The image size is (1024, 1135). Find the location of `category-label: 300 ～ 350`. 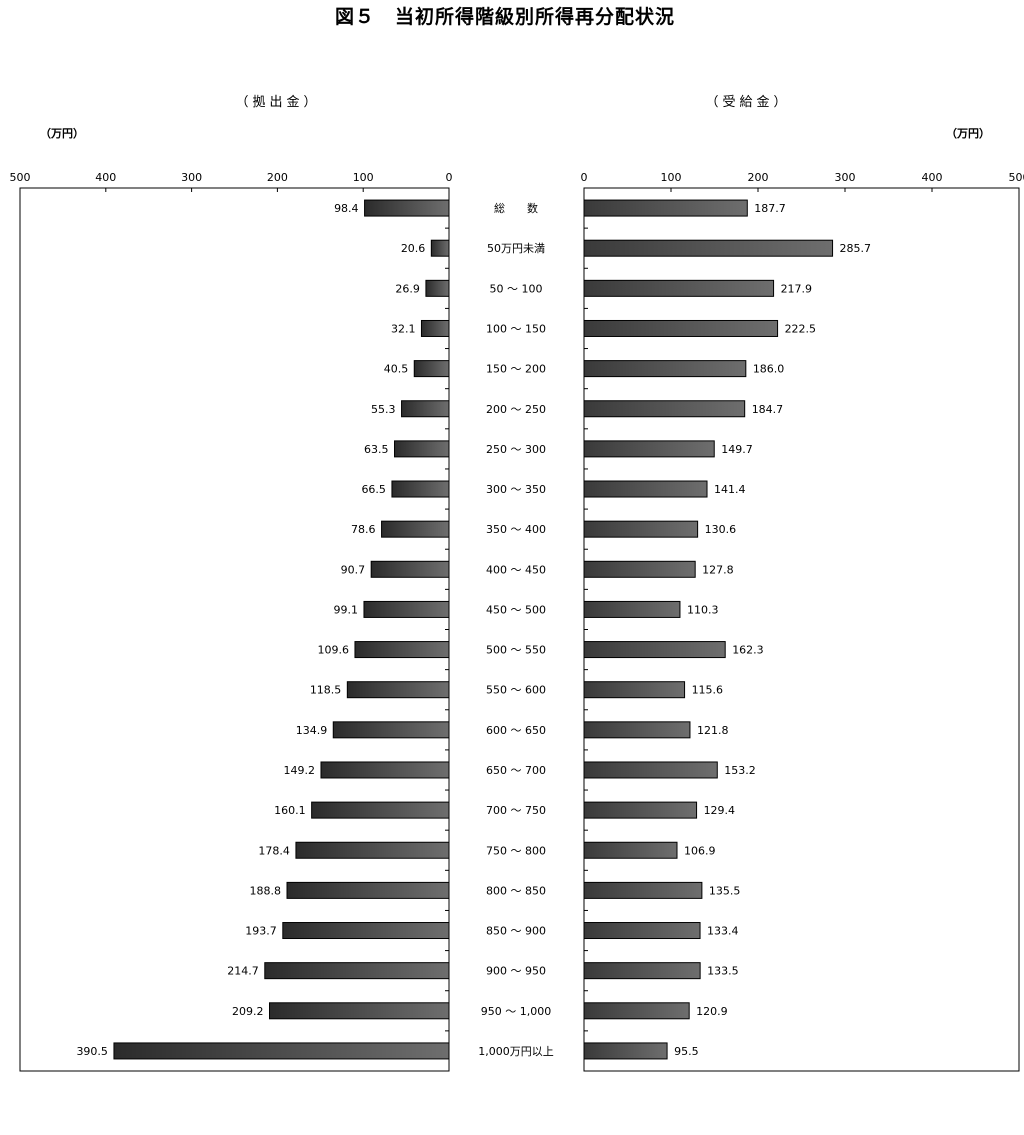

category-label: 300 ～ 350 is located at coordinates (516, 489).